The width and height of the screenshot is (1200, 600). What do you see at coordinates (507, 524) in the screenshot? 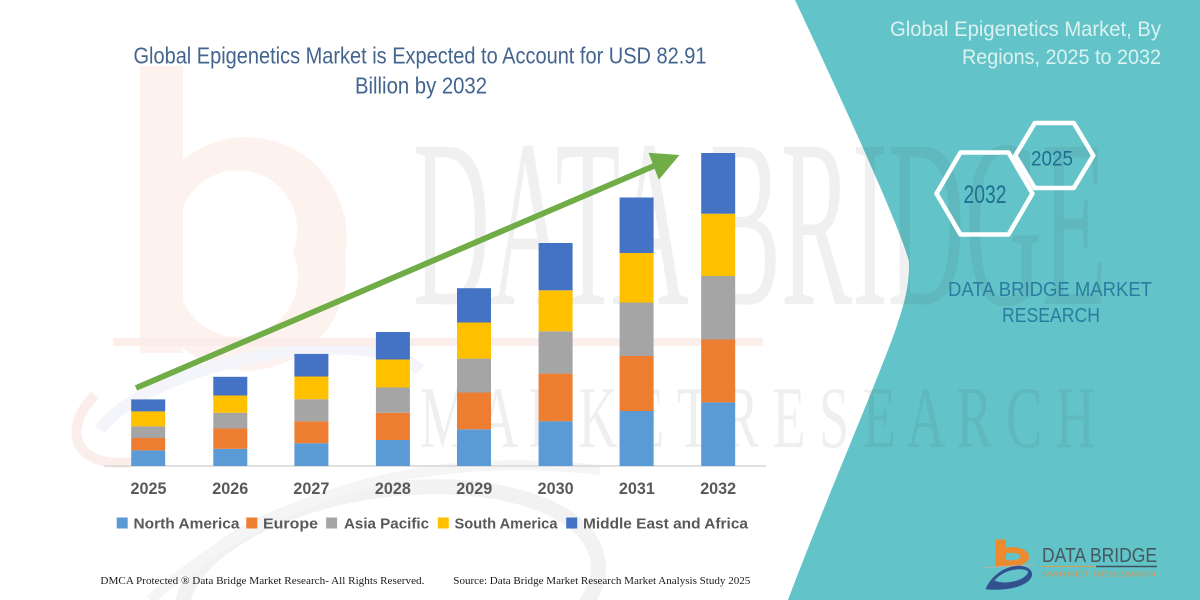
I see `svg-text: South America` at bounding box center [507, 524].